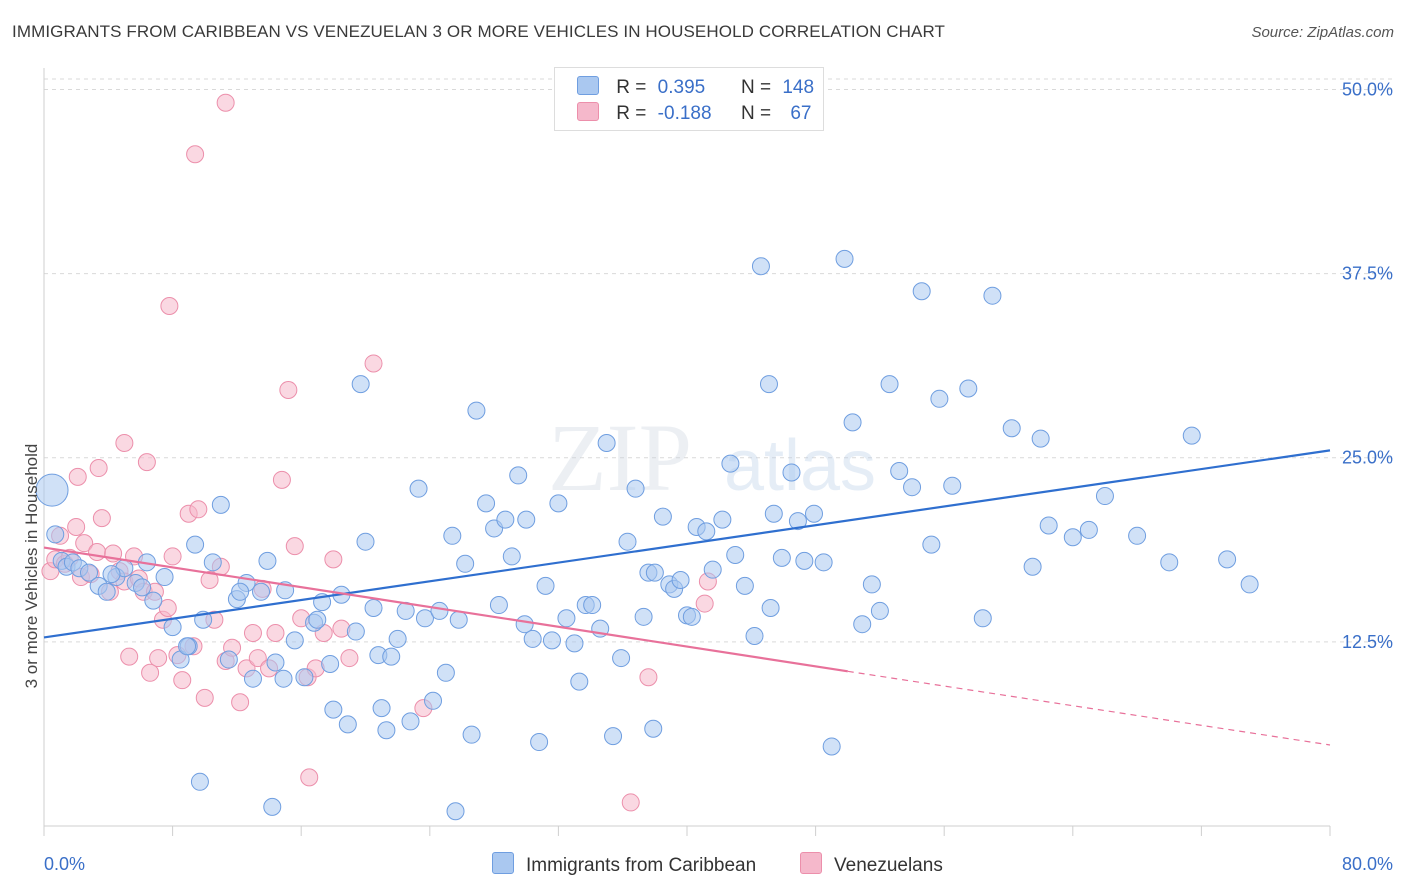 This screenshot has height=892, width=1406. I want to click on watermark-zip: ZIP, so click(620, 457).